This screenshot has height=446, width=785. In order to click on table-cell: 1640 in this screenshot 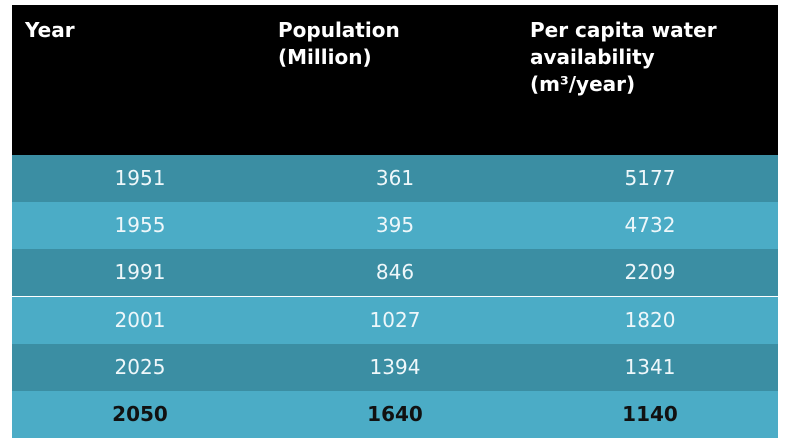, I will do `click(395, 414)`.